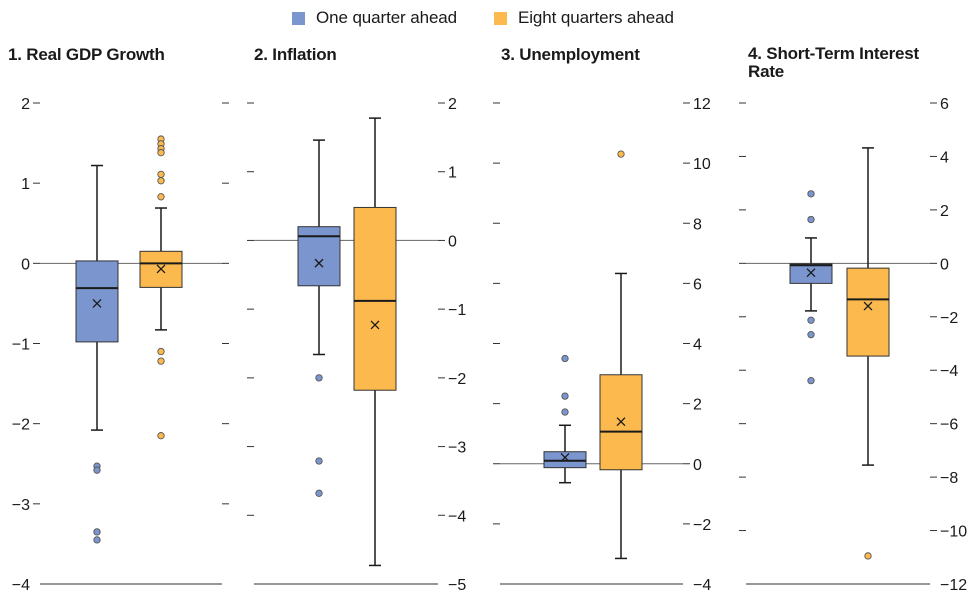  Describe the element at coordinates (702, 104) in the screenshot. I see `tick-label: 12` at that location.